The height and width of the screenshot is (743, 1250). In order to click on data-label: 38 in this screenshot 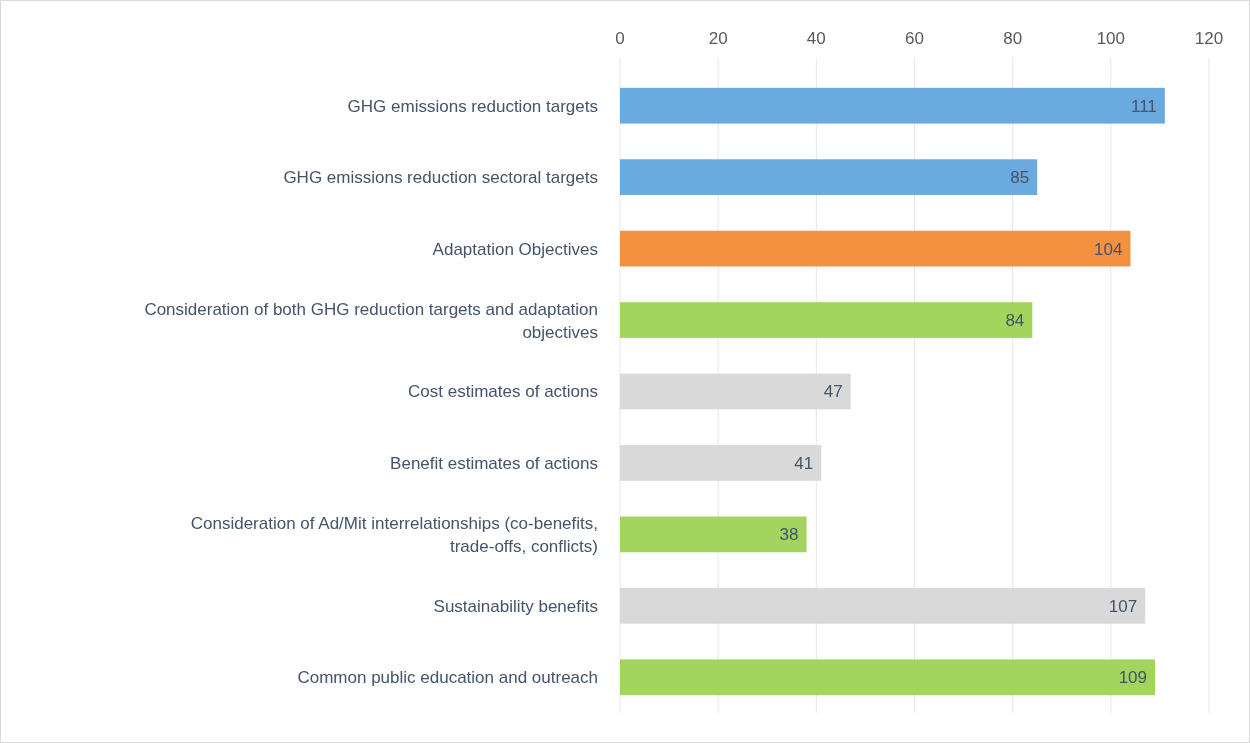, I will do `click(789, 535)`.